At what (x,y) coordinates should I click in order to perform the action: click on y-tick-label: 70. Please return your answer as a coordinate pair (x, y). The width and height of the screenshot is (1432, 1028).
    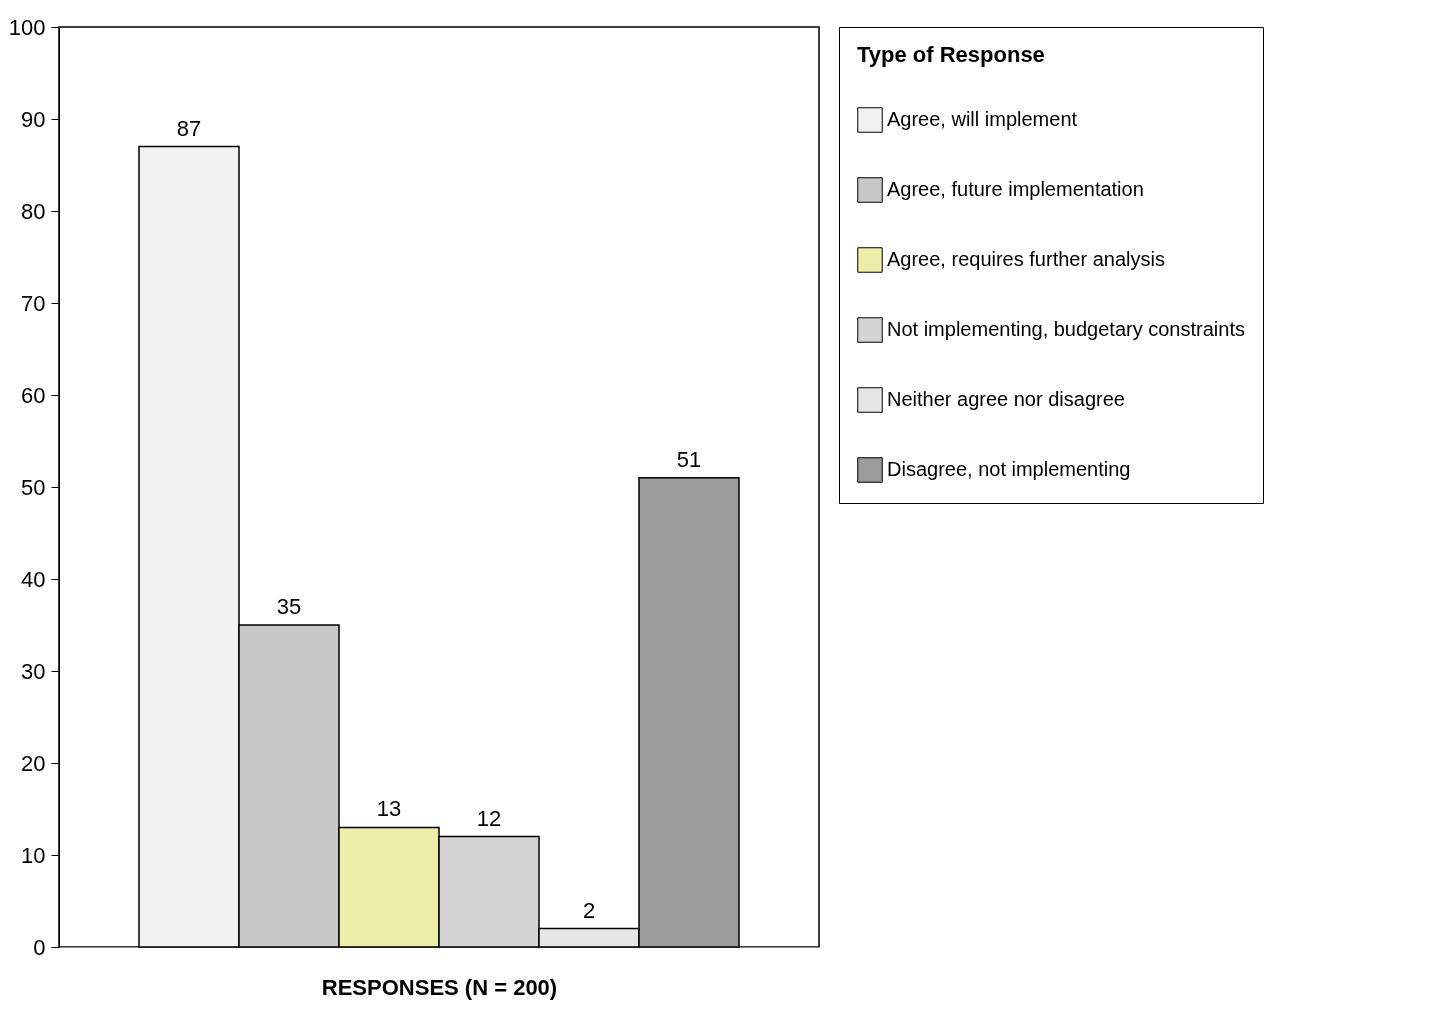
    Looking at the image, I should click on (33, 303).